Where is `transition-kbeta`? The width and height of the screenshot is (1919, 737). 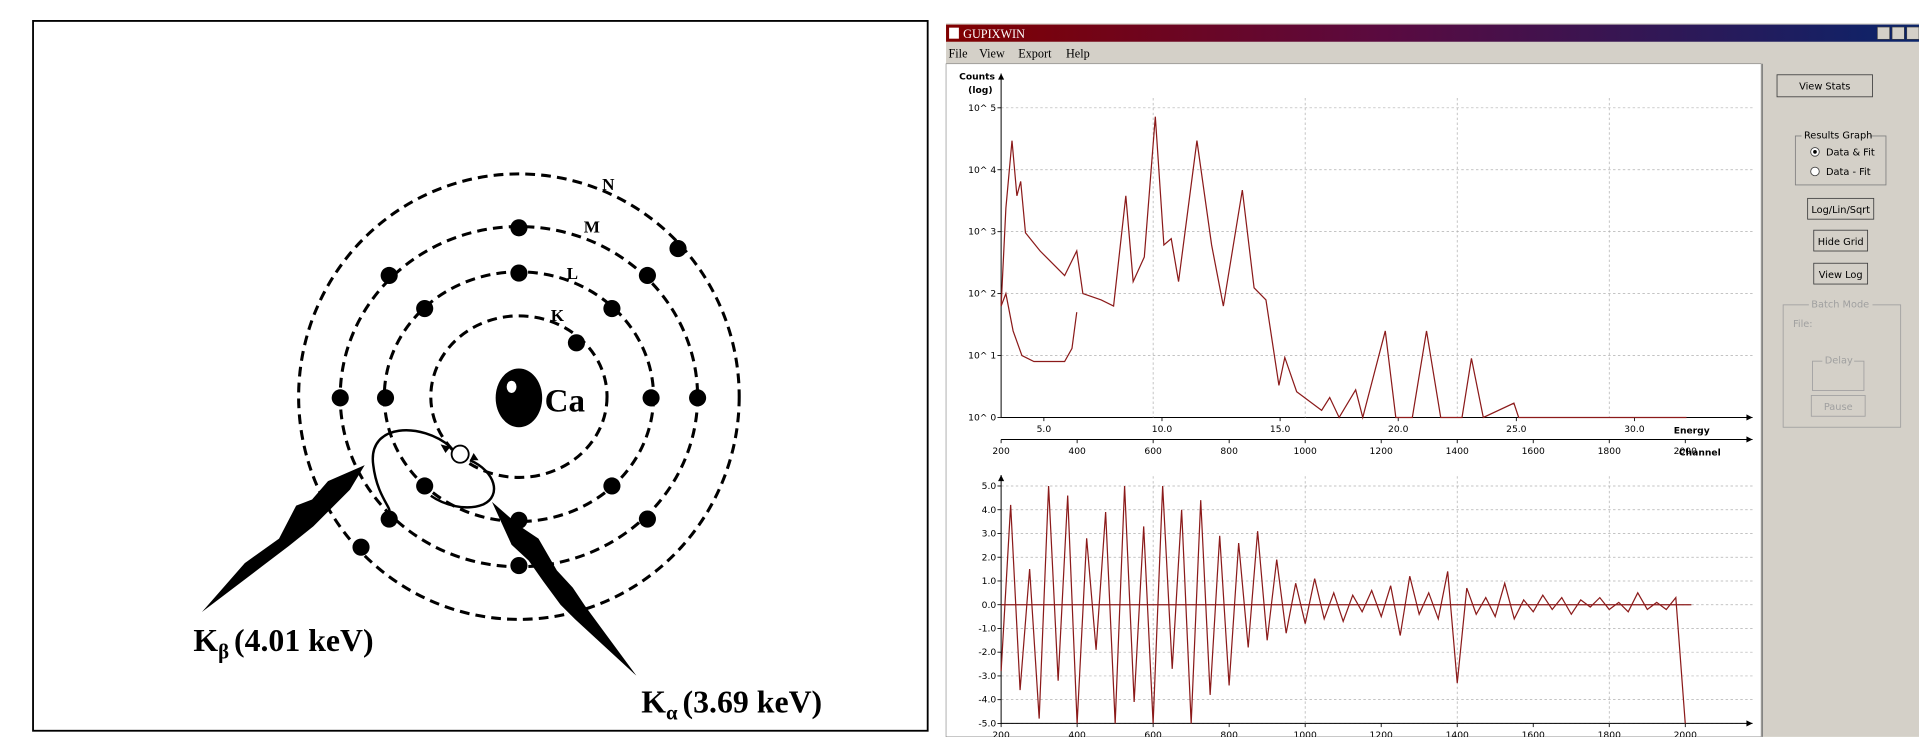
transition-kbeta is located at coordinates (411, 471).